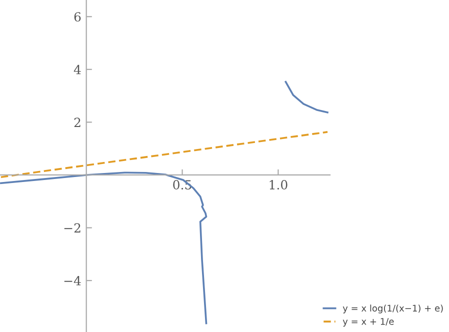  What do you see at coordinates (77, 17) in the screenshot?
I see `y-tick-label: 6` at bounding box center [77, 17].